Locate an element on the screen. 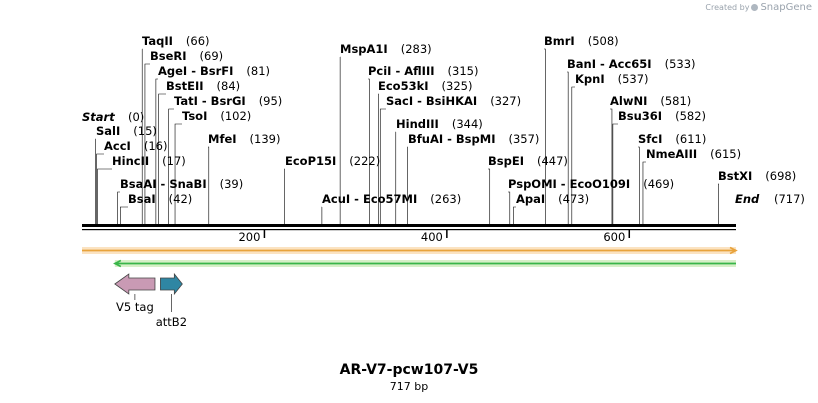  site-name: AcuI - Eco57MI is located at coordinates (369, 199).